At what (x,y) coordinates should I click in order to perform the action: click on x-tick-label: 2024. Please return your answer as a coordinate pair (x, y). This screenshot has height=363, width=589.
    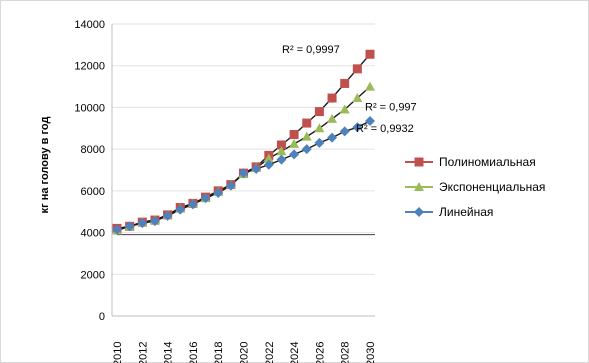
    Looking at the image, I should click on (295, 352).